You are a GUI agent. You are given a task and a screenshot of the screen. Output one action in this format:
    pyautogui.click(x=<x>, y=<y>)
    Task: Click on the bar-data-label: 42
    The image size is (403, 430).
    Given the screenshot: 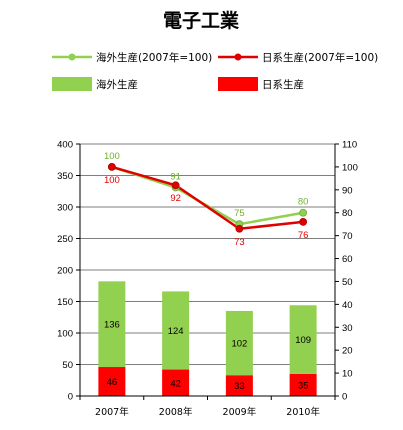 What is the action you would take?
    pyautogui.click(x=175, y=383)
    